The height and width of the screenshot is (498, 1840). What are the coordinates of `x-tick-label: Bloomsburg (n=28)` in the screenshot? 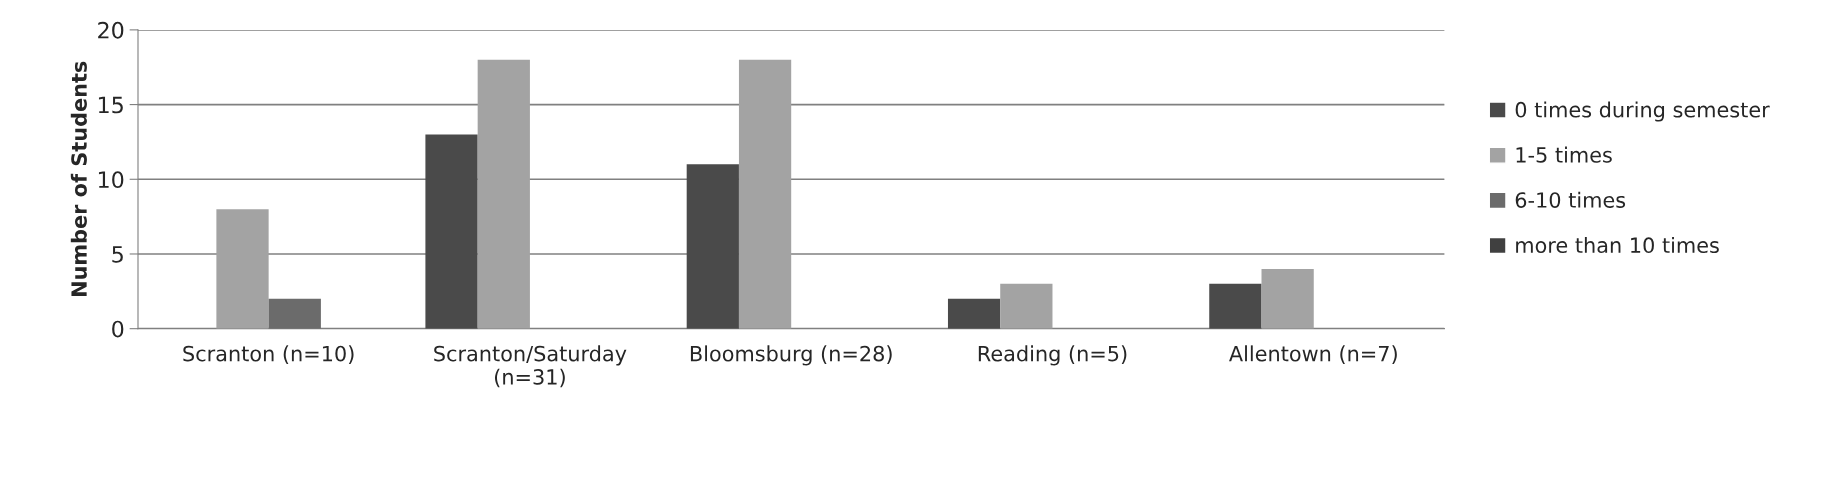 It's located at (791, 355).